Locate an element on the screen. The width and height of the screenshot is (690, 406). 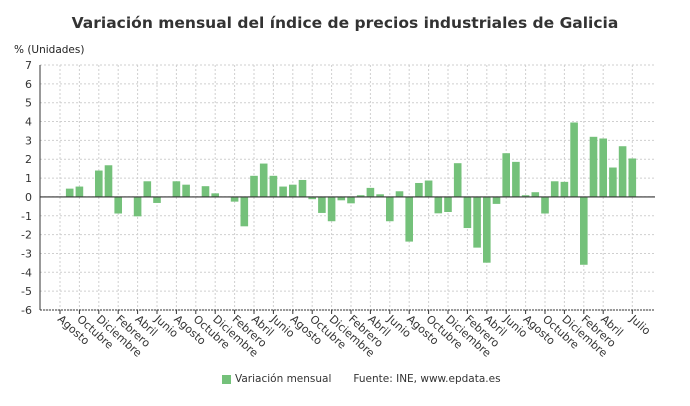
legend-label: Variación mensual is located at coordinates (283, 379).